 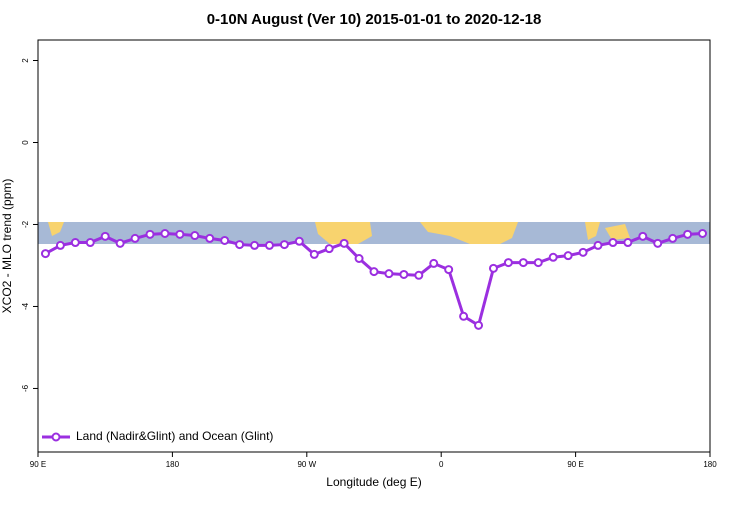 What do you see at coordinates (373, 482) in the screenshot?
I see `x-axis-label: Longitude (deg E)` at bounding box center [373, 482].